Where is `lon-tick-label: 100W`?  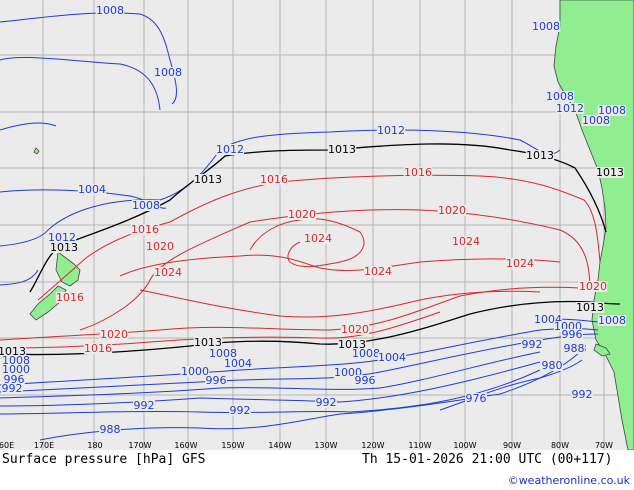 lon-tick-label: 100W is located at coordinates (464, 445).